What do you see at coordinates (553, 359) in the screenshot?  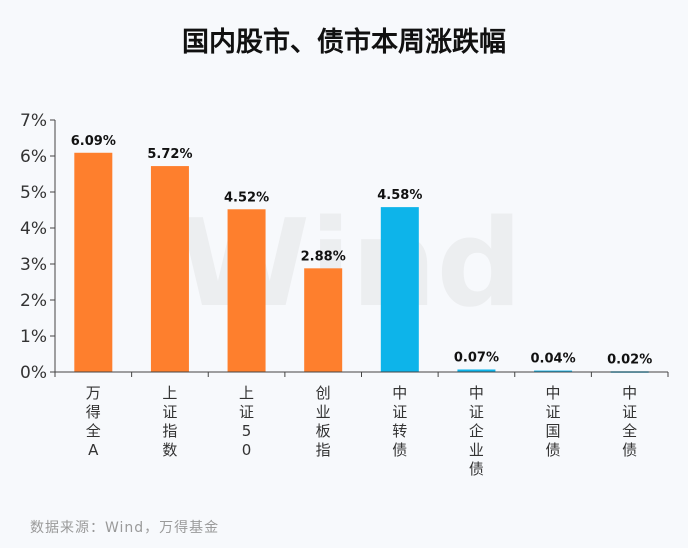 I see `data-label: 0.04%` at bounding box center [553, 359].